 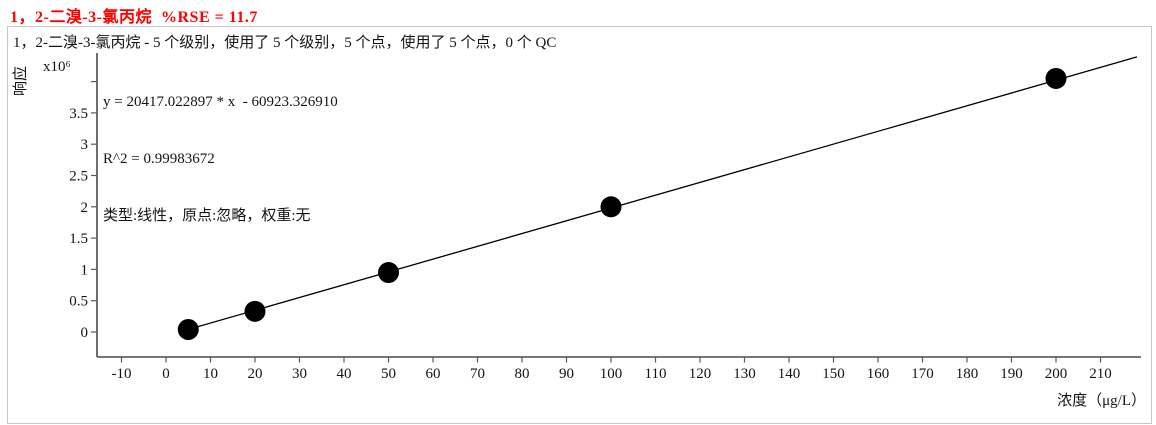 I want to click on x-tick-label: 70, so click(x=477, y=374).